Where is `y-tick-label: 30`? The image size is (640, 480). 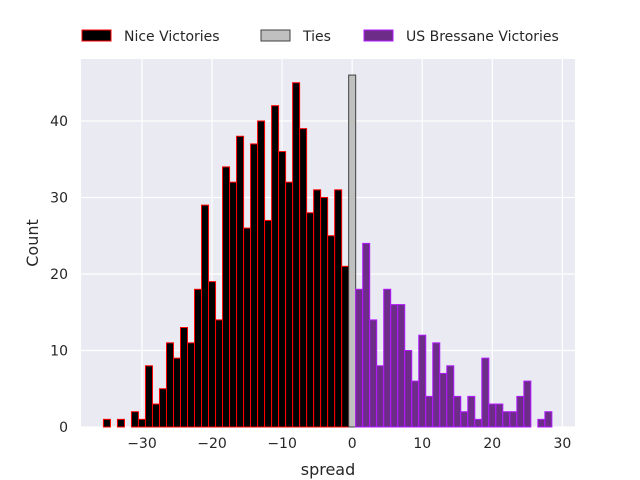 y-tick-label: 30 is located at coordinates (59, 198).